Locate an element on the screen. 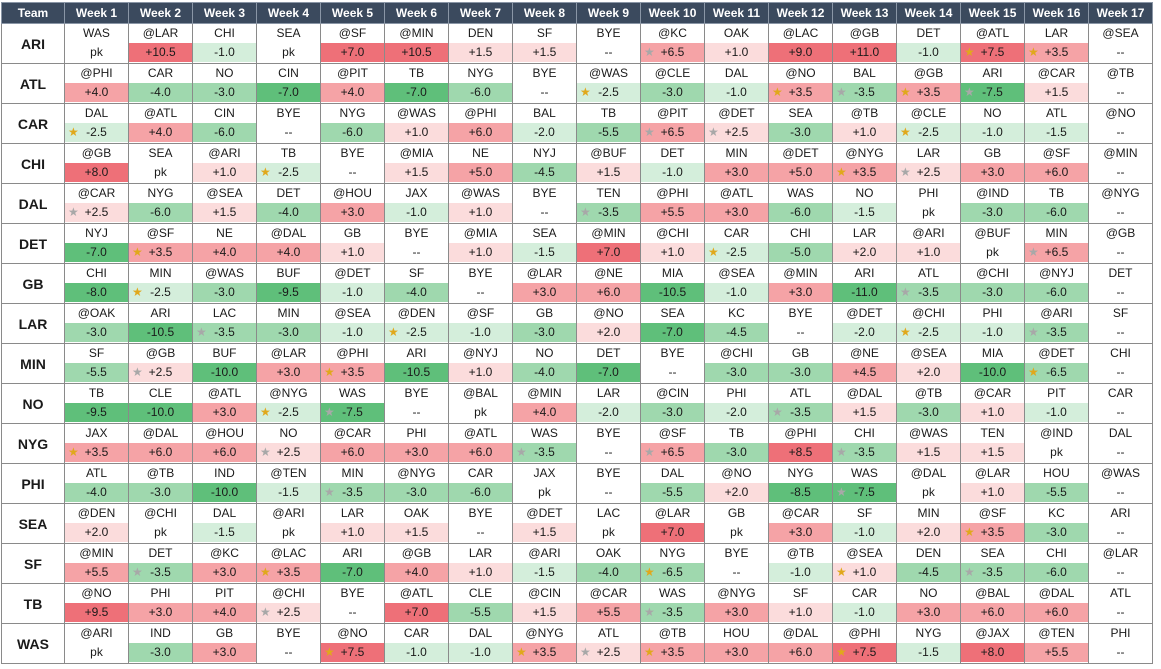  opponent-label: @LAR is located at coordinates (992, 473).